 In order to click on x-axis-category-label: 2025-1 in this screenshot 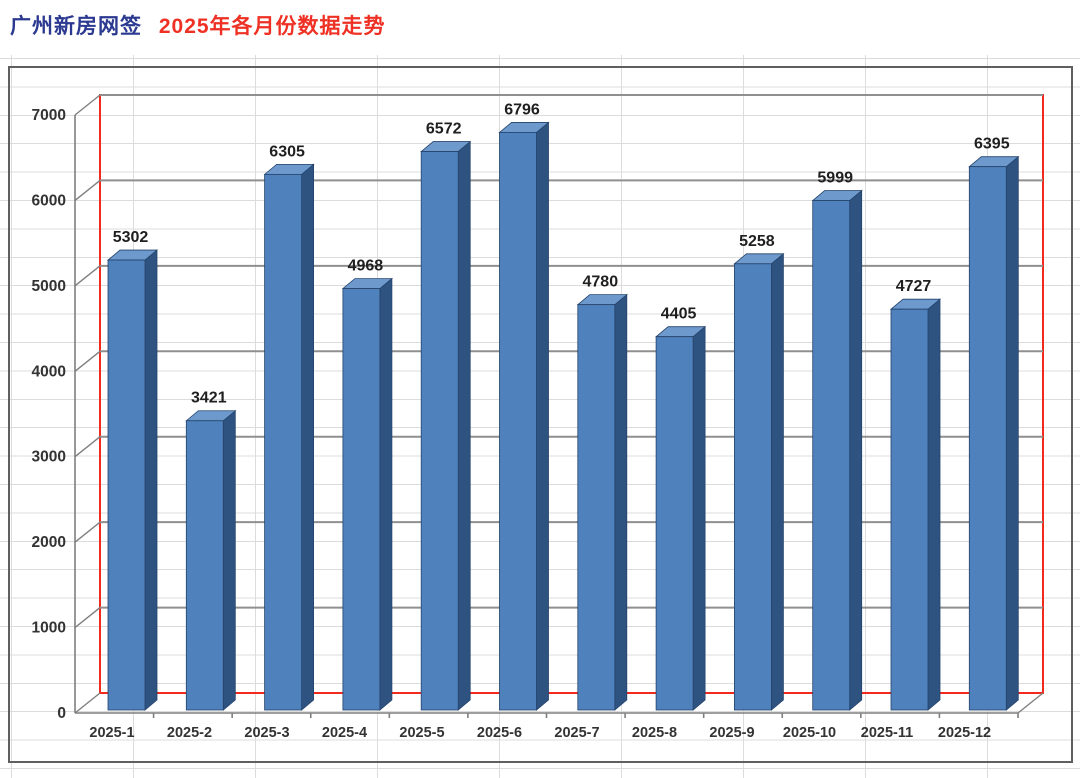, I will do `click(111, 733)`.